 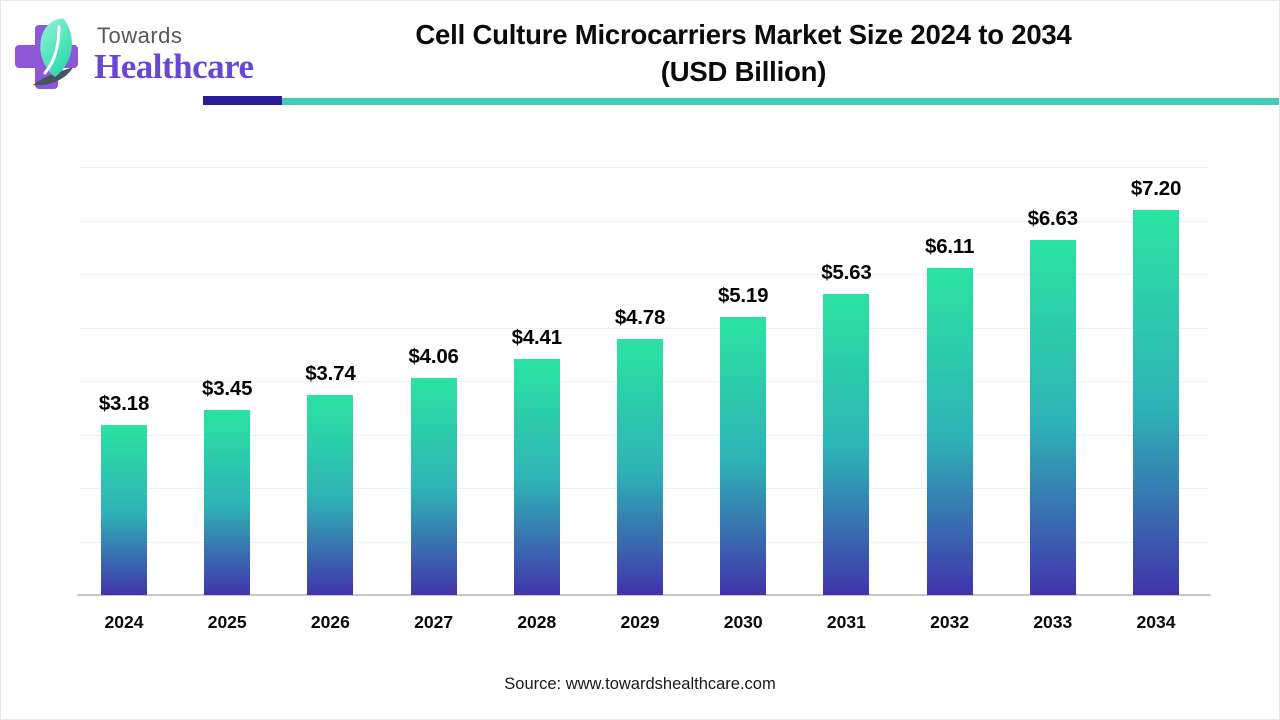 What do you see at coordinates (640, 318) in the screenshot?
I see `bar-value-label-2029: $4.78` at bounding box center [640, 318].